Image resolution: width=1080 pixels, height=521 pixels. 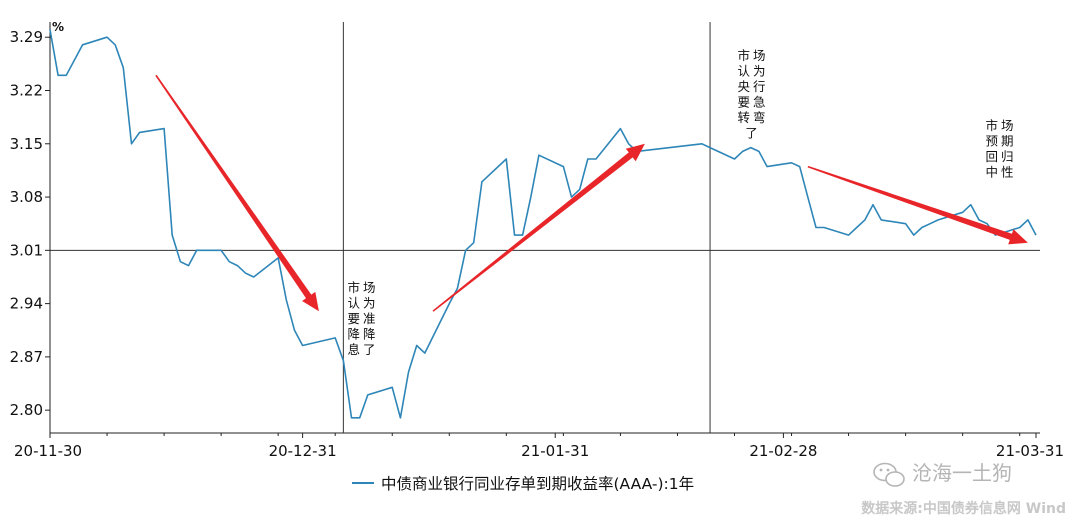 What do you see at coordinates (1000, 172) in the screenshot?
I see `annotation-line: 中性` at bounding box center [1000, 172].